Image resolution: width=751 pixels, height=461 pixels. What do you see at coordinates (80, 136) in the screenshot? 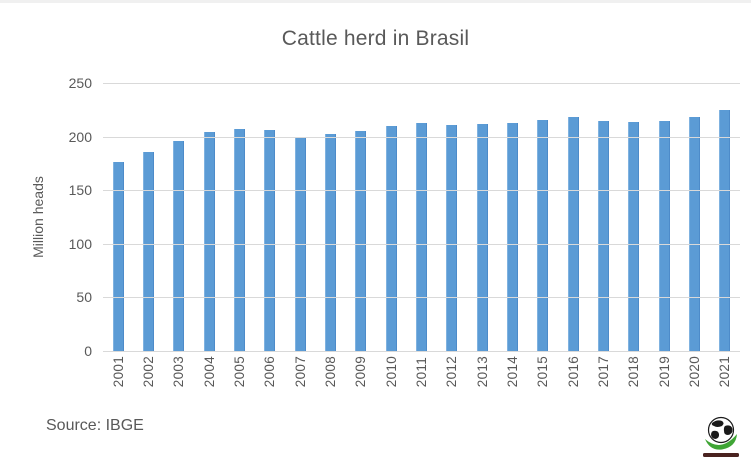
I see `y-tick-label: 200` at bounding box center [80, 136].